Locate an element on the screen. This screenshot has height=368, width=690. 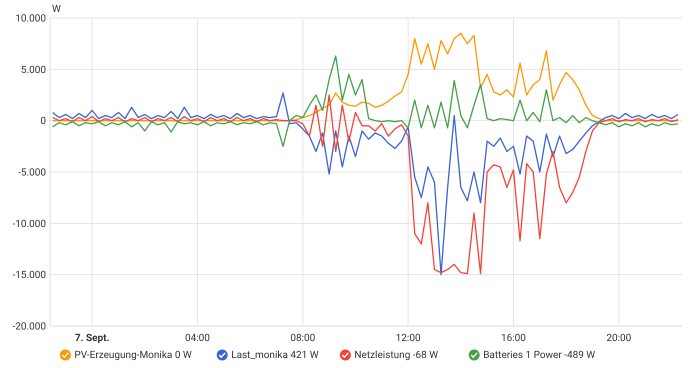
y-tick-label: -10.000 is located at coordinates (29, 224).